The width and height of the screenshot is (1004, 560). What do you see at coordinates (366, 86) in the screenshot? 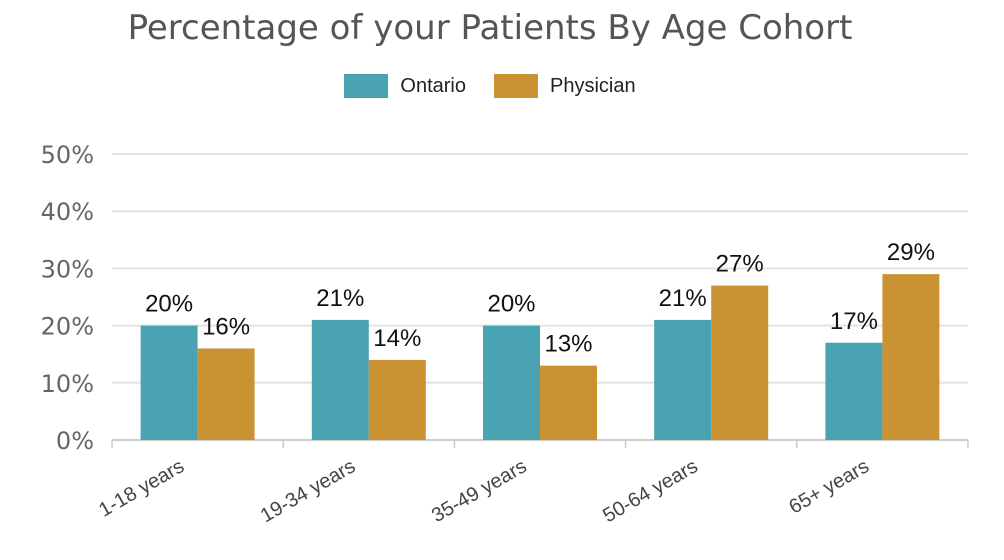
I see `legend-swatch-ontario` at bounding box center [366, 86].